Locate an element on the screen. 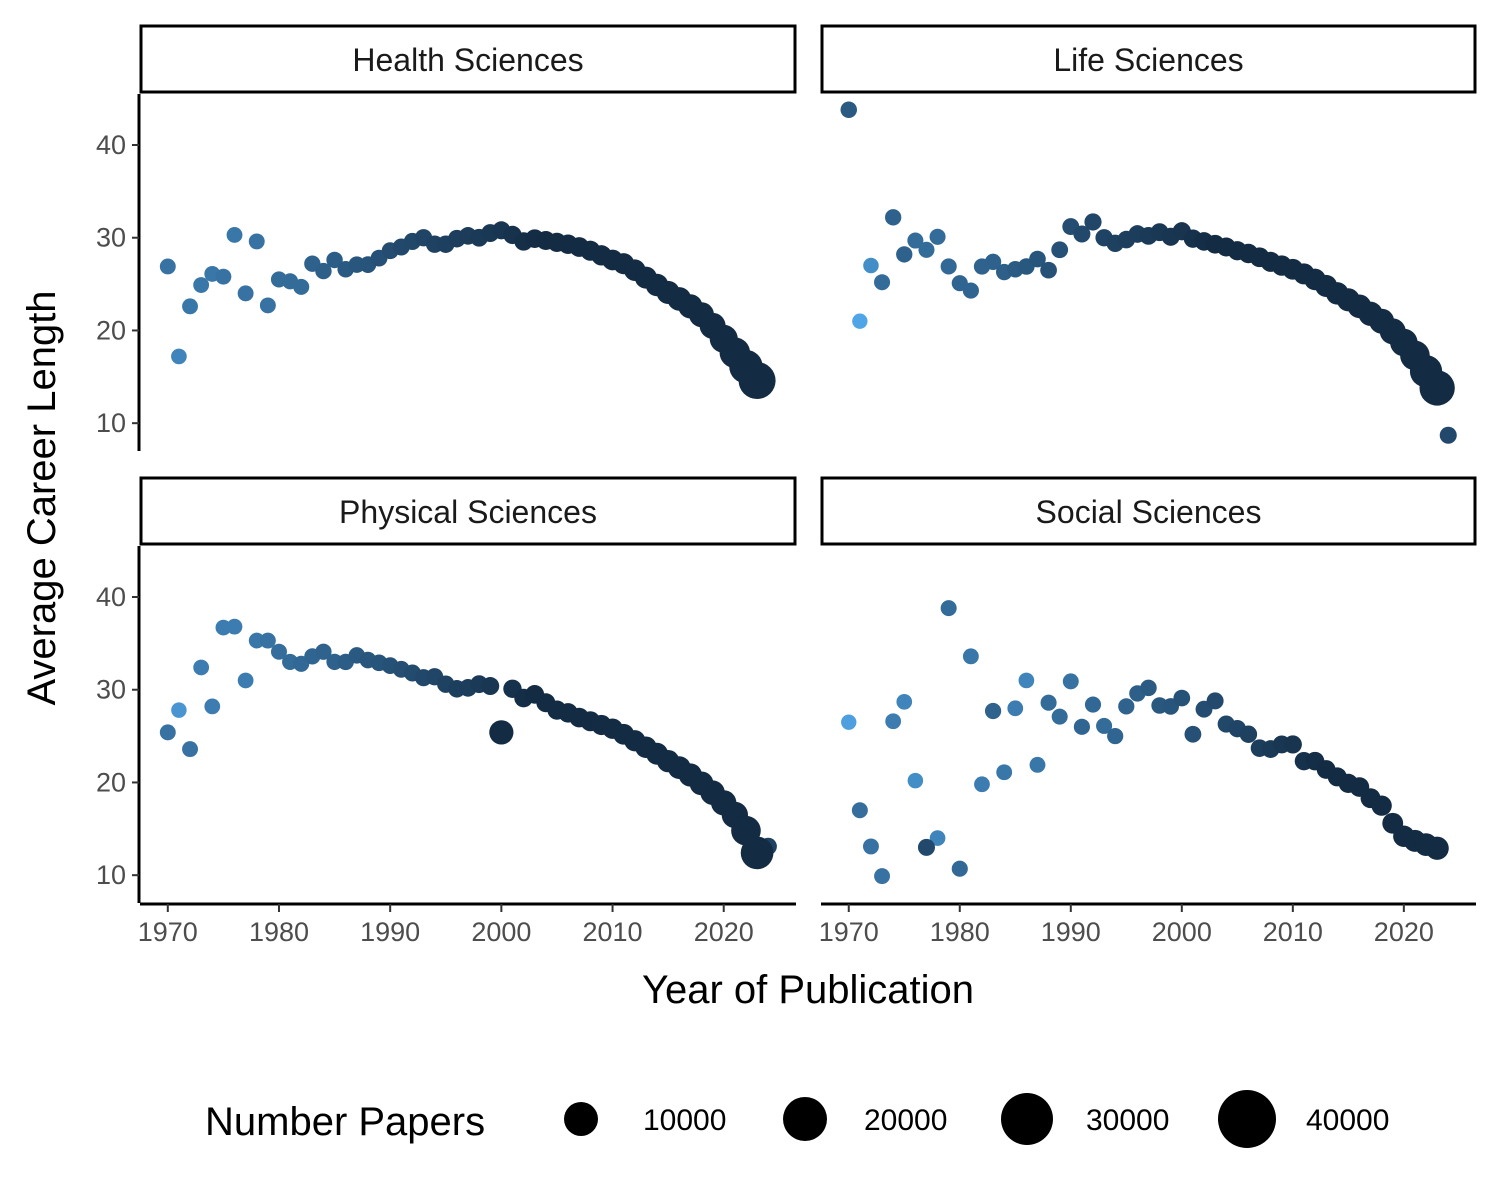 This screenshot has width=1500, height=1200. data-point-life-sciences-1975 is located at coordinates (904, 254).